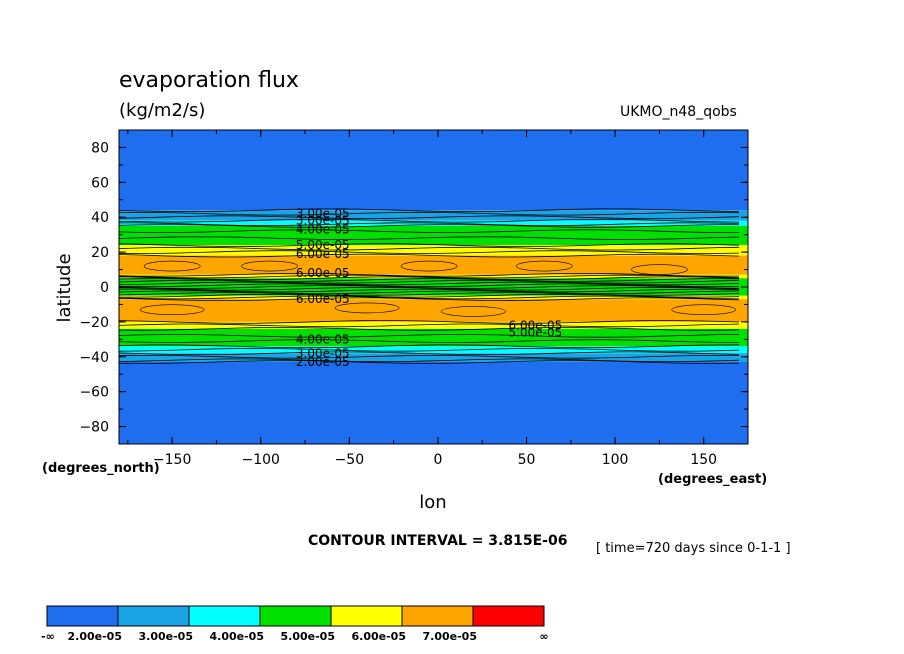  Describe the element at coordinates (82, 616) in the screenshot. I see `legend-swatch-blue` at that location.